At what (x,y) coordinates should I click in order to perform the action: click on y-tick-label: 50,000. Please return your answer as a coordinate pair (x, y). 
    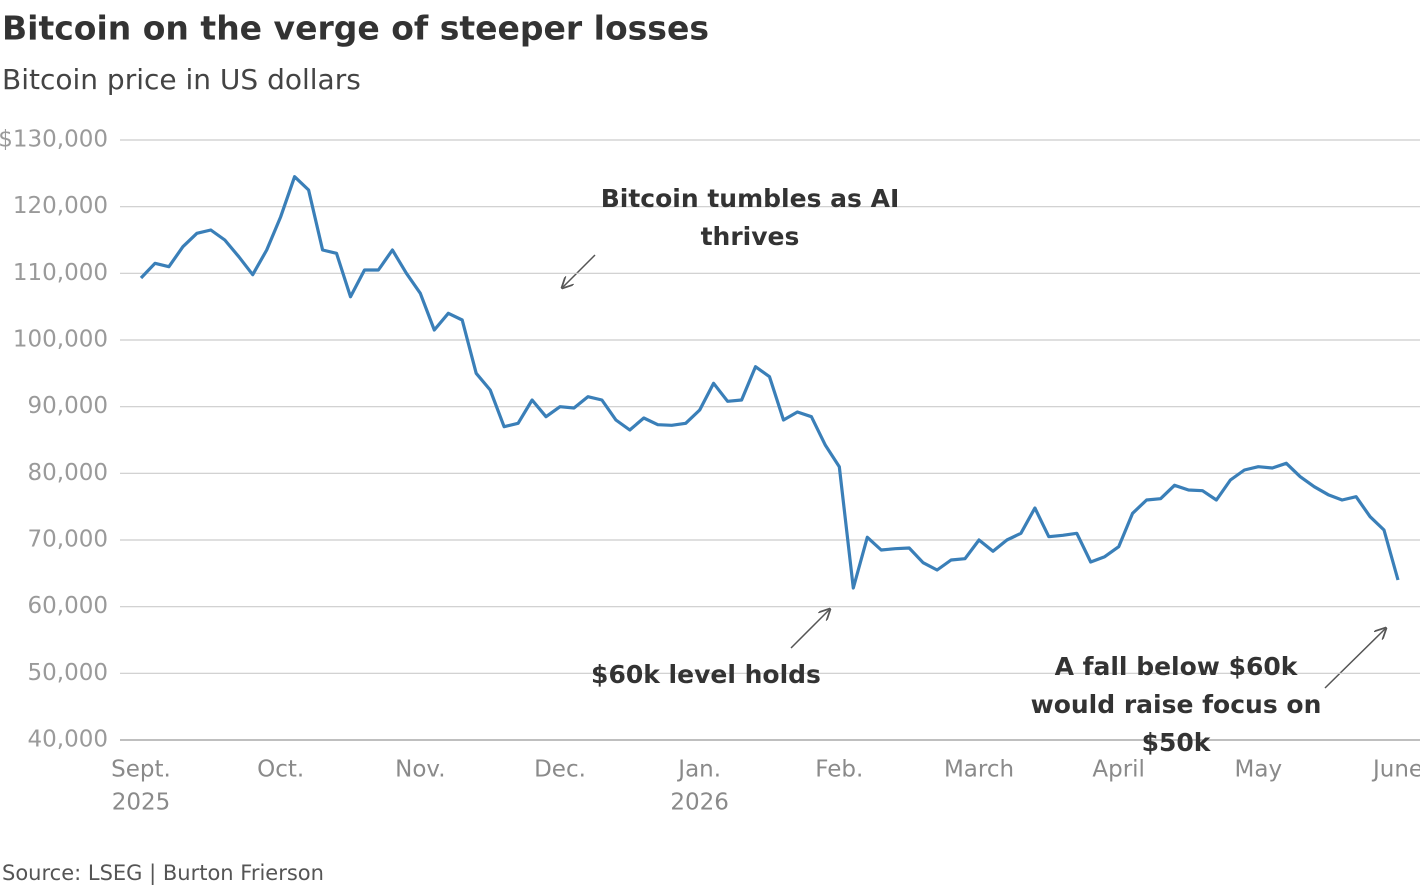
    Looking at the image, I should click on (68, 673).